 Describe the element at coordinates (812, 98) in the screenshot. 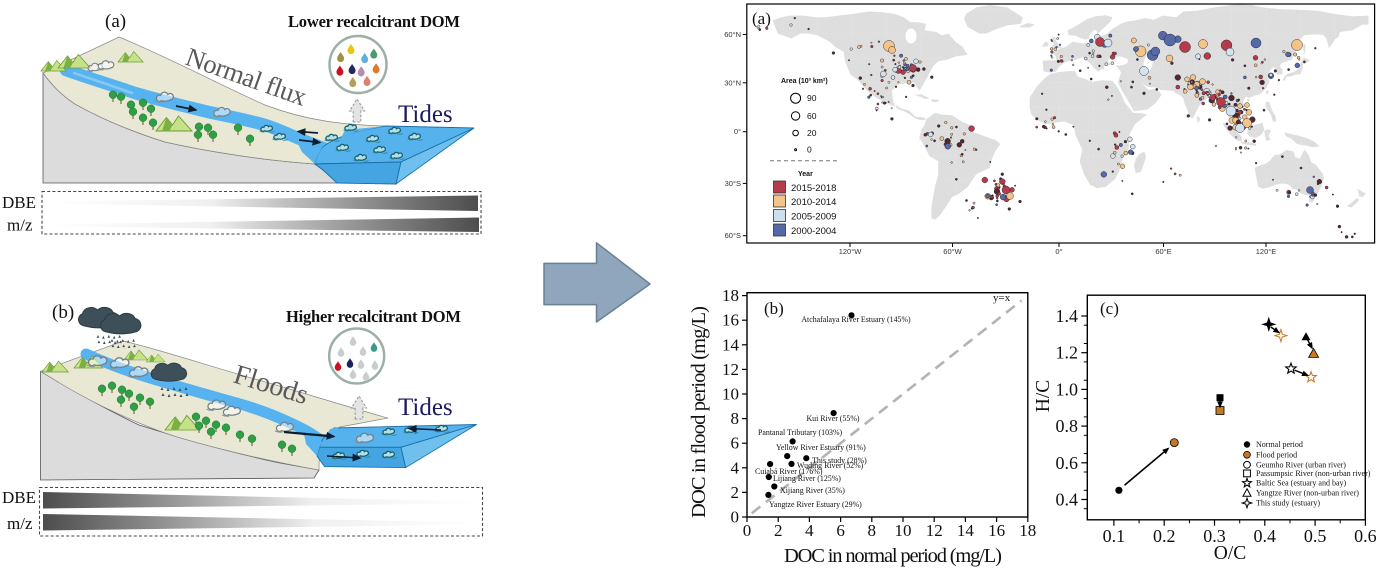

I see `svg-text: 90` at that location.